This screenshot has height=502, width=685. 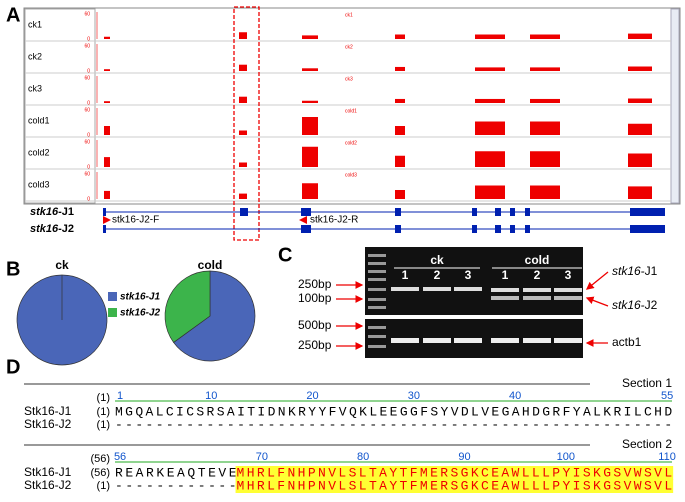 I want to click on track-name: cold3, so click(x=39, y=184).